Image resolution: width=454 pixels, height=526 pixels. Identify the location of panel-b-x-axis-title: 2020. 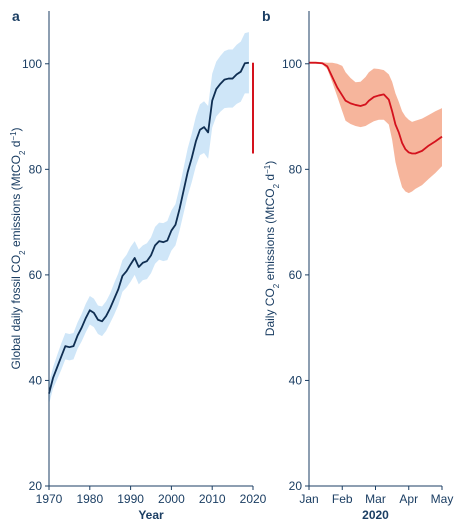
(375, 515).